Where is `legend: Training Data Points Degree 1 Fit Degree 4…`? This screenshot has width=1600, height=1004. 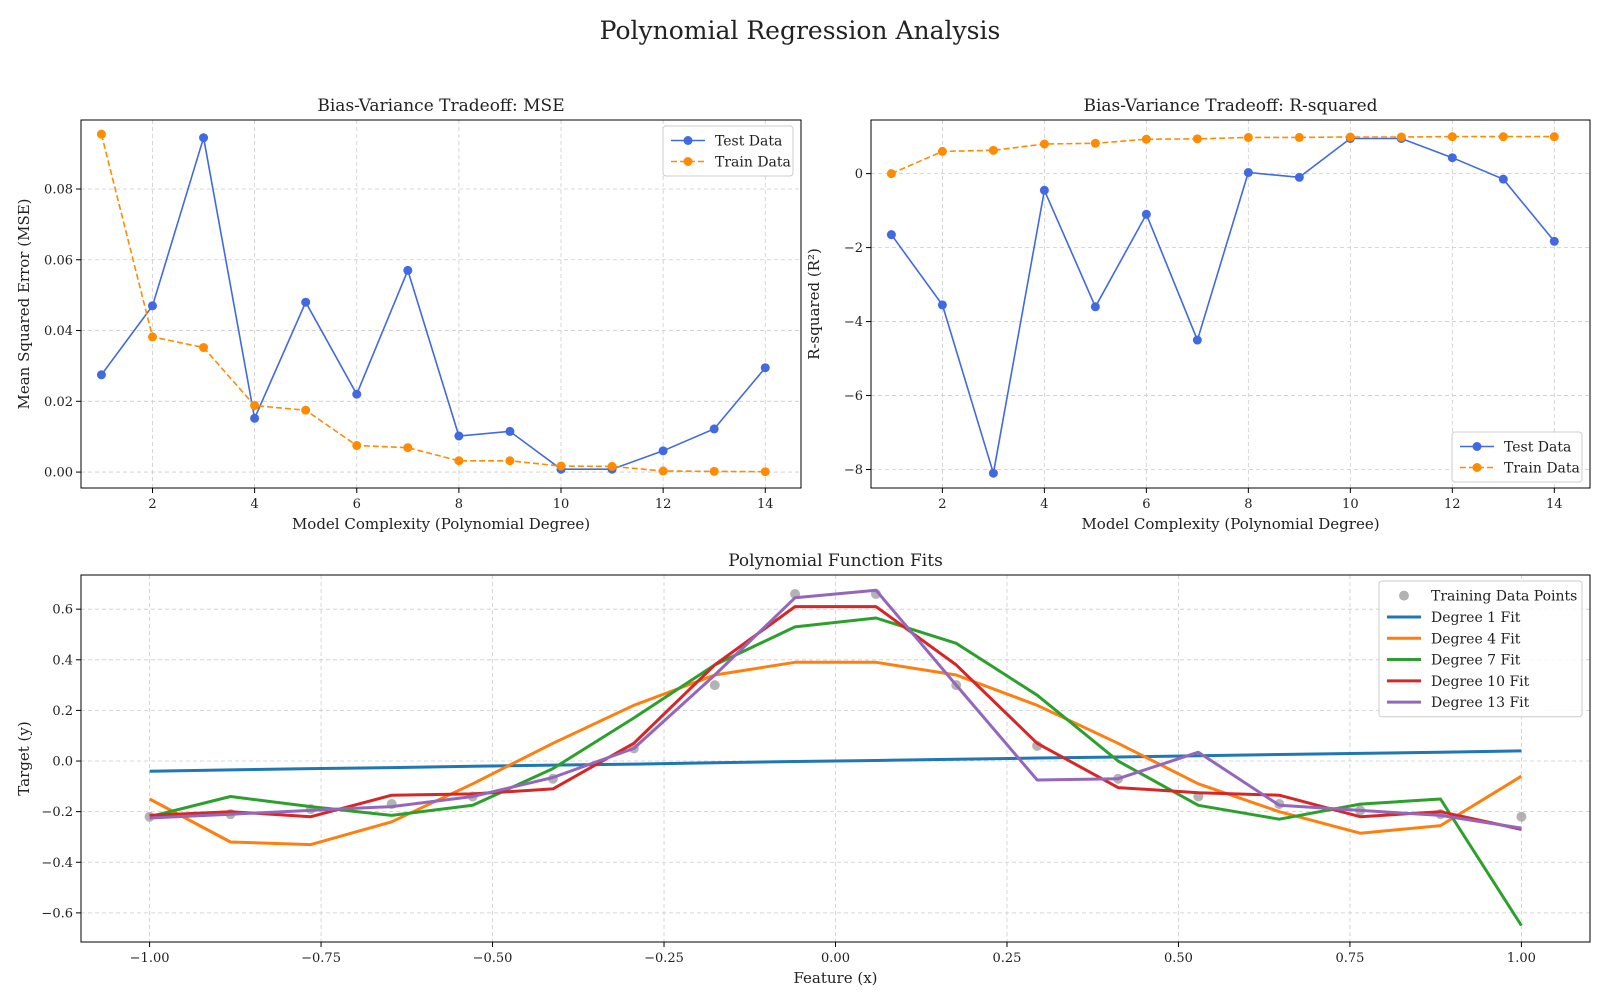
legend: Training Data Points Degree 1 Fit Degree 4… is located at coordinates (1480, 649).